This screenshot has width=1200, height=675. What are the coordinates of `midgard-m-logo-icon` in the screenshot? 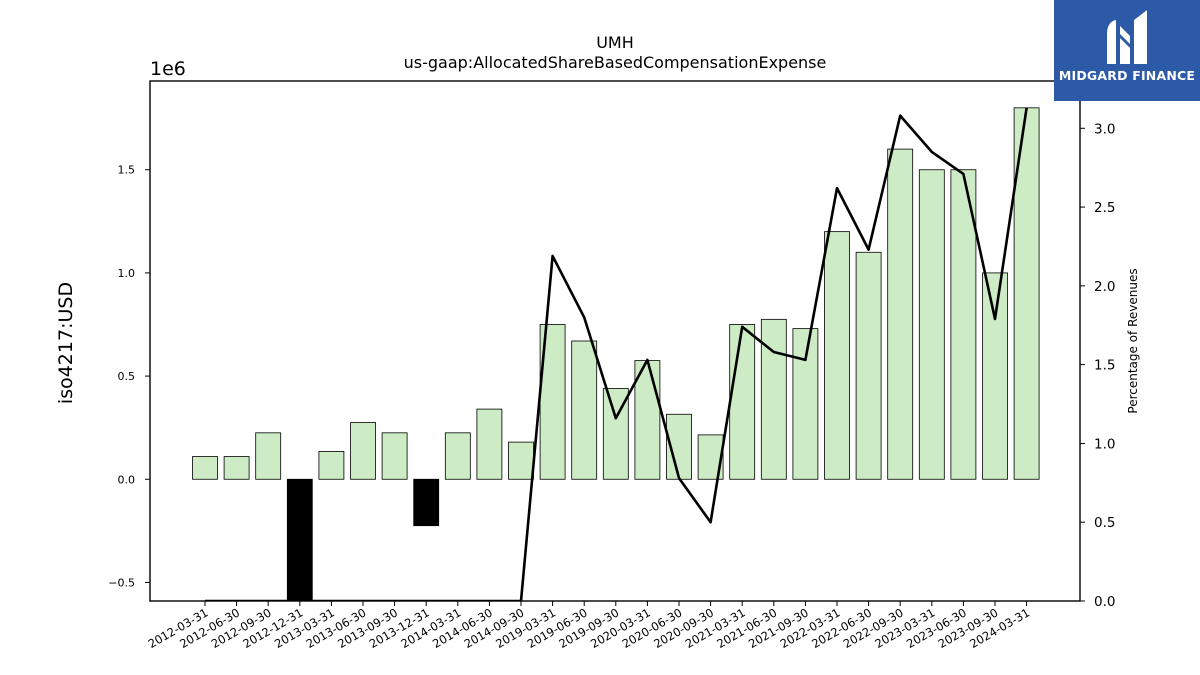 It's located at (1127, 37).